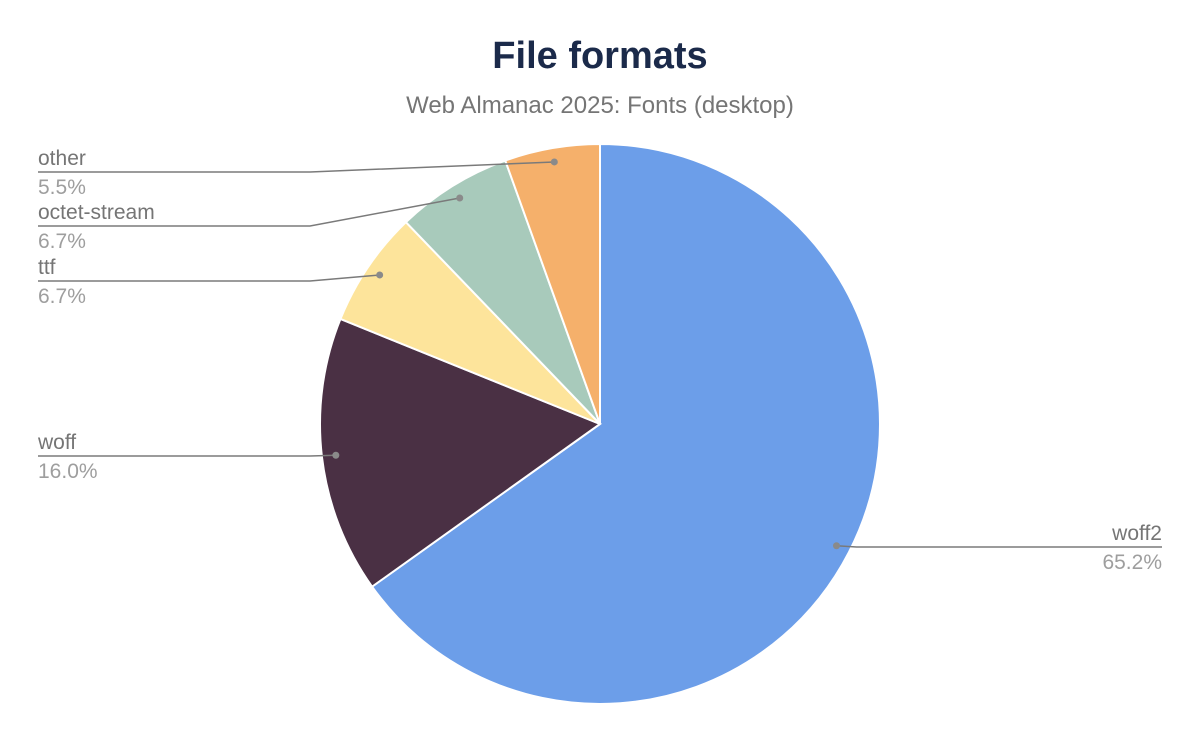  Describe the element at coordinates (187, 455) in the screenshot. I see `leader-line-woff` at that location.